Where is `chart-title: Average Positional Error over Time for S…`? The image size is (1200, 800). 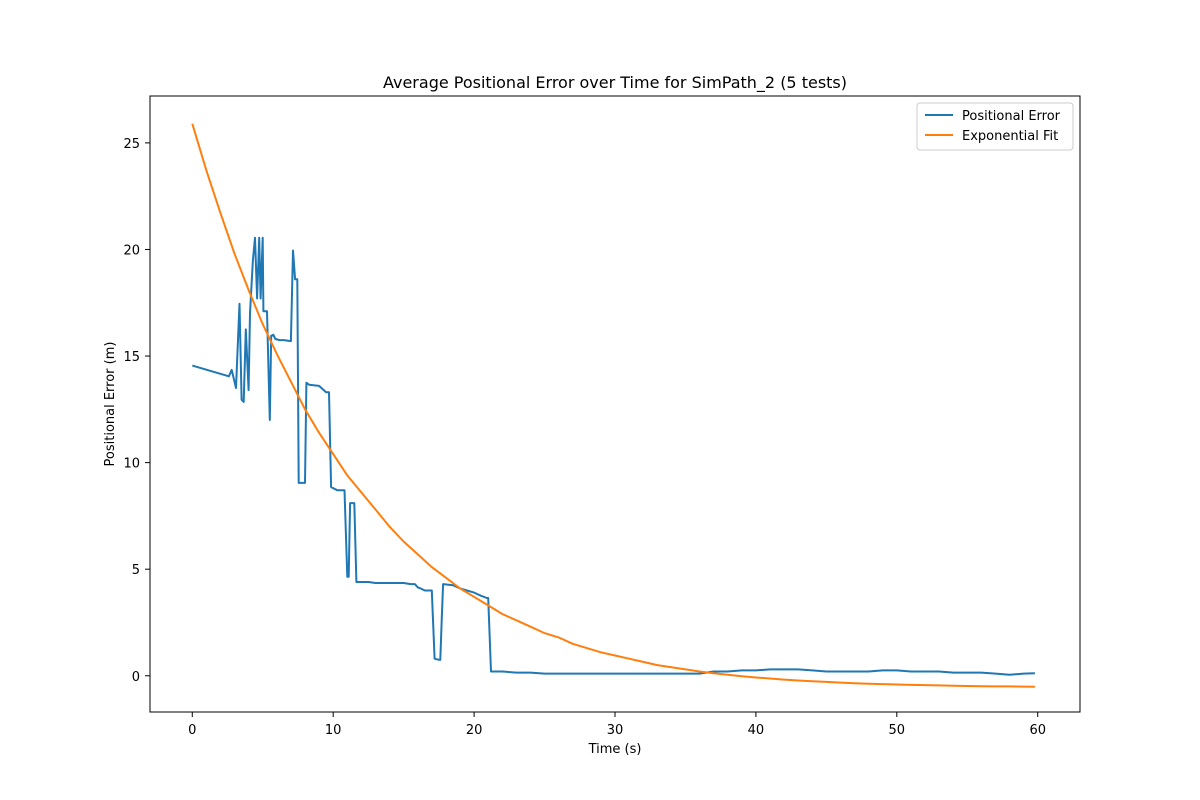 chart-title: Average Positional Error over Time for S… is located at coordinates (615, 83).